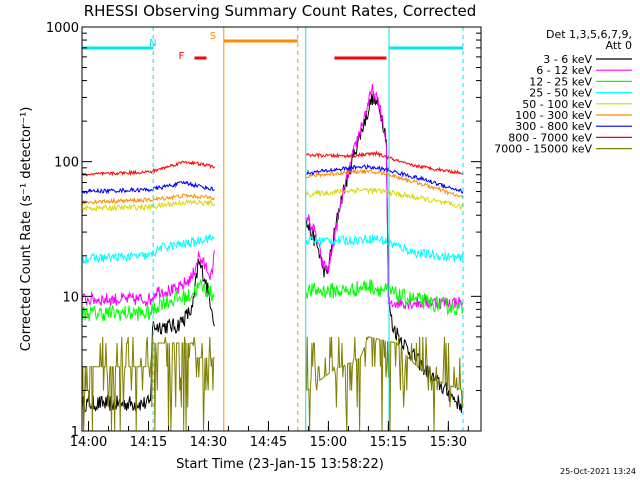  What do you see at coordinates (598, 471) in the screenshot?
I see `timestamp: 25-Oct-2021 13:24` at bounding box center [598, 471].